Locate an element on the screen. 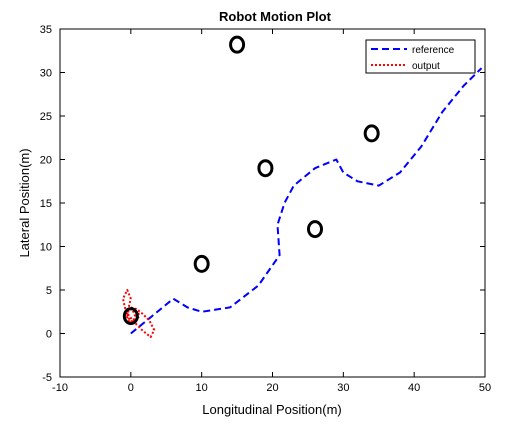 The height and width of the screenshot is (430, 521). x-tick-label: -10 is located at coordinates (60, 388).